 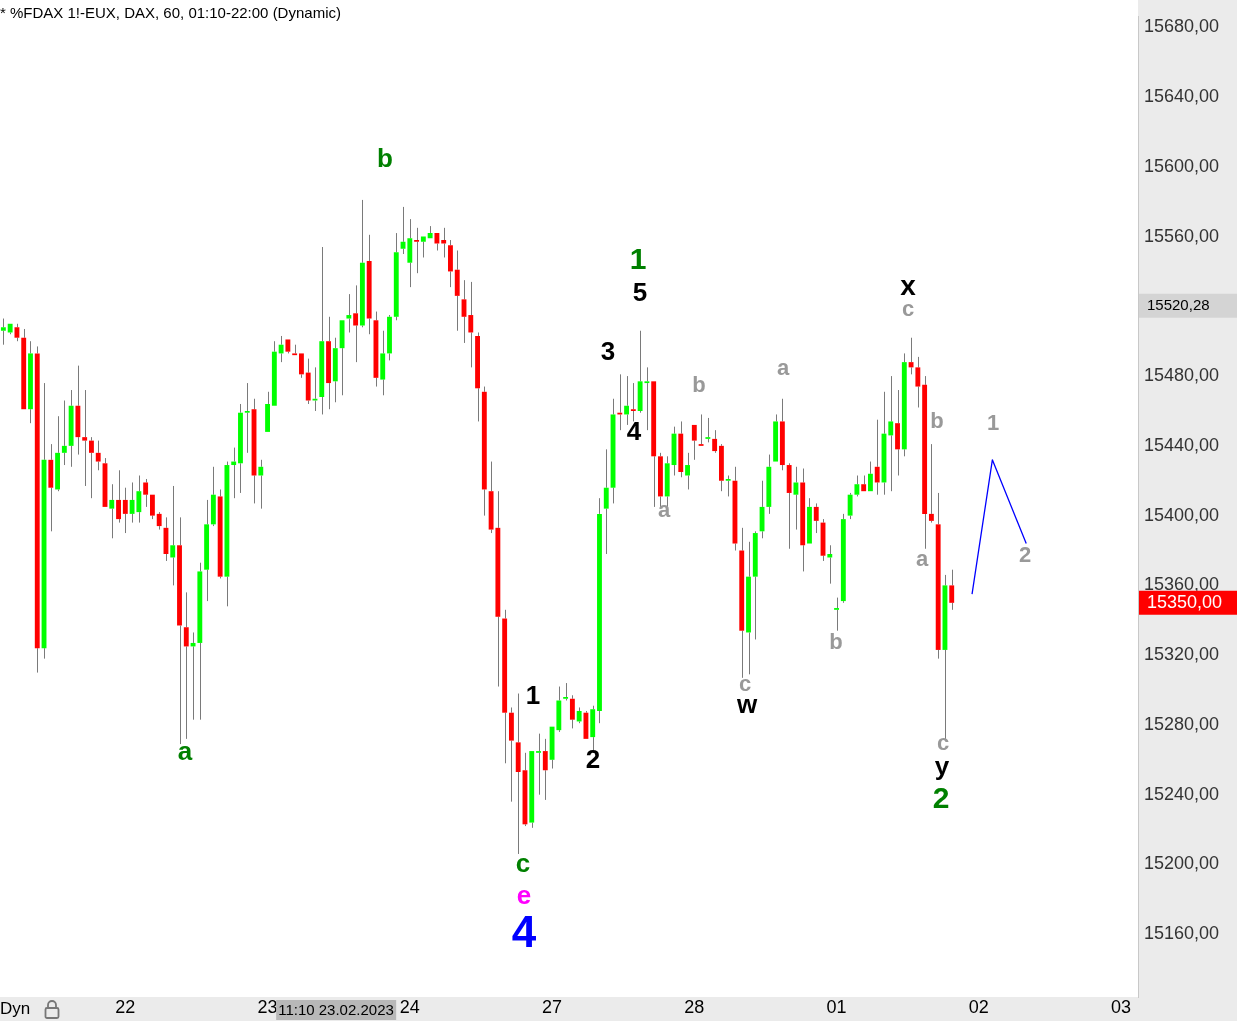 I want to click on x-tick-label: 22, so click(x=125, y=1006).